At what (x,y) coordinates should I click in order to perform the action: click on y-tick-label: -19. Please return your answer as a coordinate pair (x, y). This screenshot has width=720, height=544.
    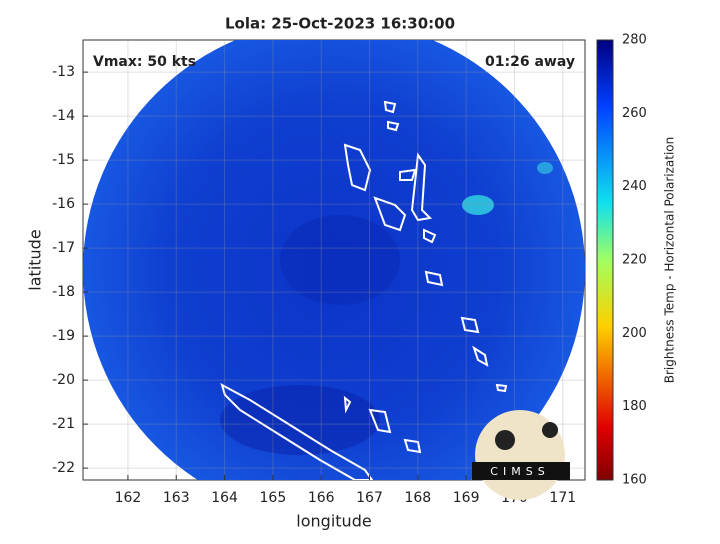
    Looking at the image, I should click on (63, 336).